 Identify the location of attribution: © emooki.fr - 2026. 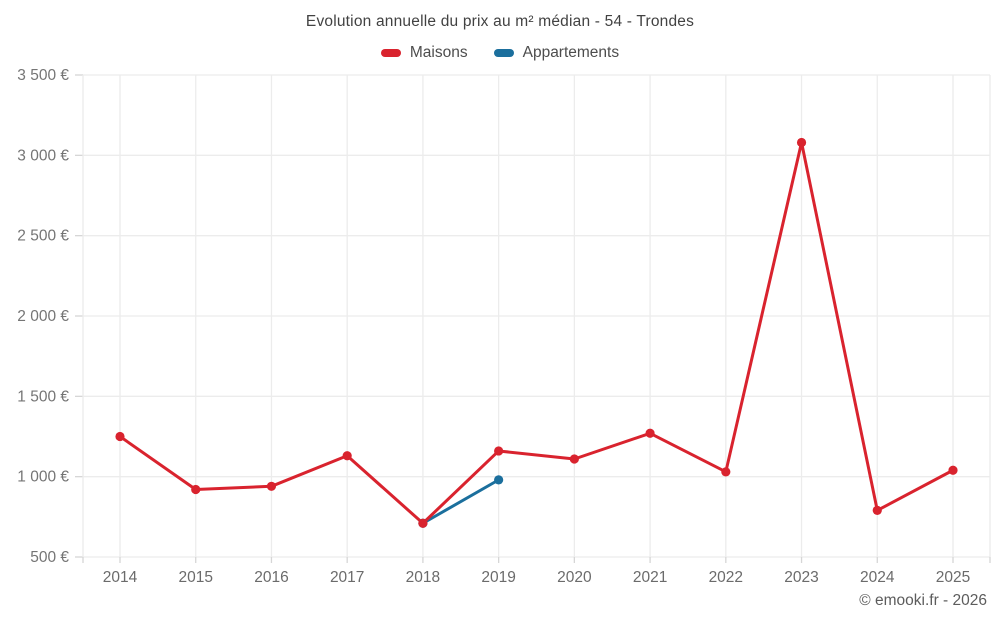
(923, 600).